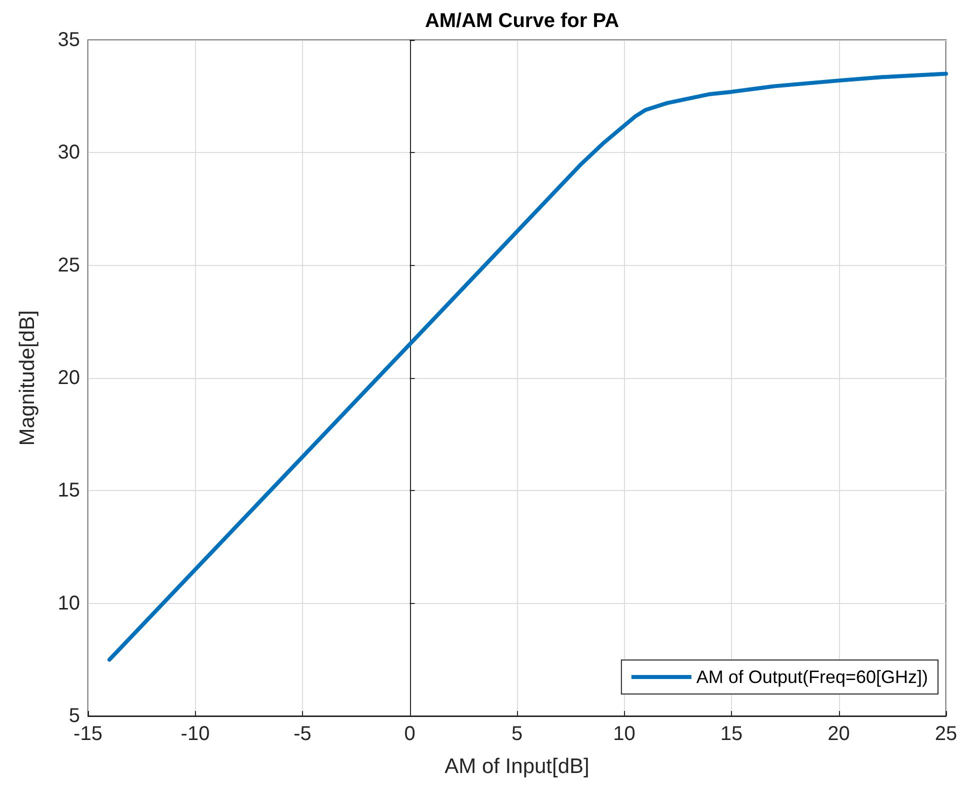 This screenshot has height=805, width=968. I want to click on y-axis-title: Magnitude[dB], so click(27, 378).